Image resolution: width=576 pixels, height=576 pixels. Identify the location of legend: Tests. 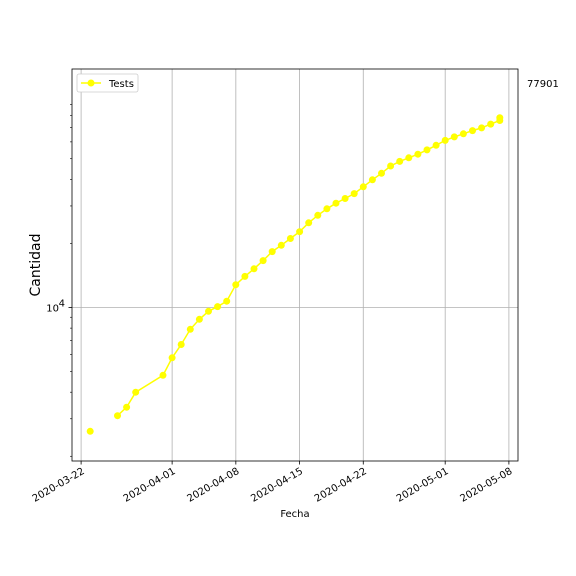
(107, 83).